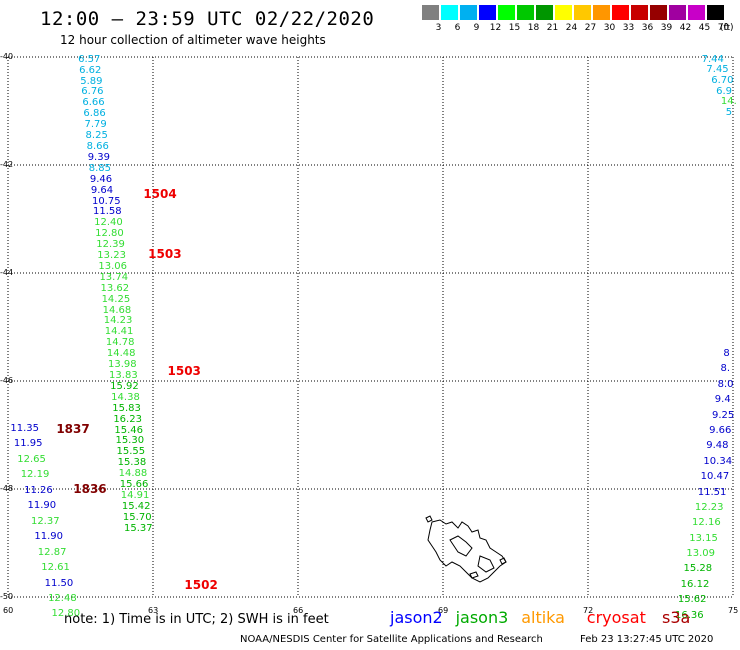 This screenshot has width=740, height=650. What do you see at coordinates (7, 488) in the screenshot?
I see `lat-tick-label: -48` at bounding box center [7, 488].